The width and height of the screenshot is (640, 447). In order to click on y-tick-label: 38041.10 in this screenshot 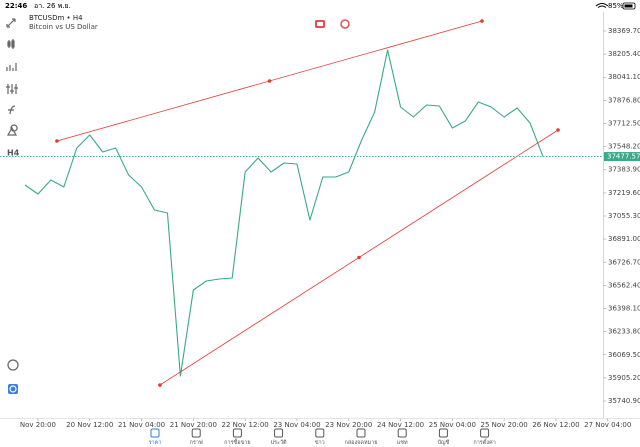, I will do `click(624, 77)`.